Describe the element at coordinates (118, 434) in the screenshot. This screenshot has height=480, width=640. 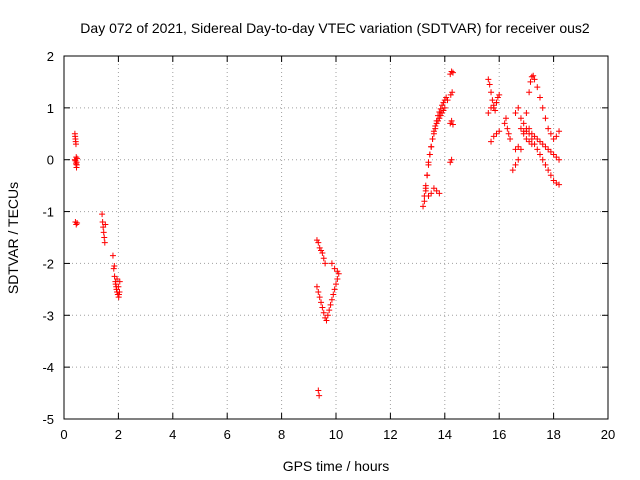
I see `x-tick-label: 2` at that location.